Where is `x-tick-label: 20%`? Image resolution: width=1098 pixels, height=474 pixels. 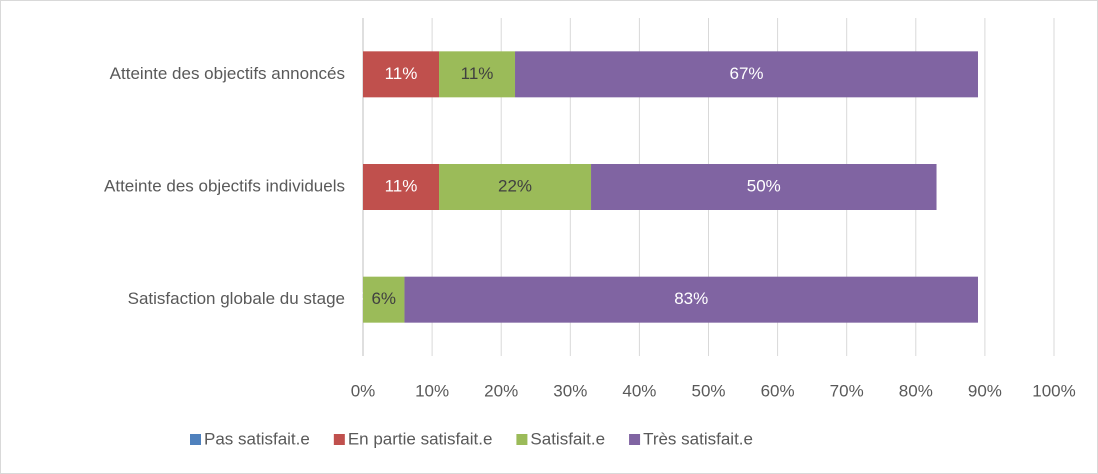
x-tick-label: 20% is located at coordinates (501, 390).